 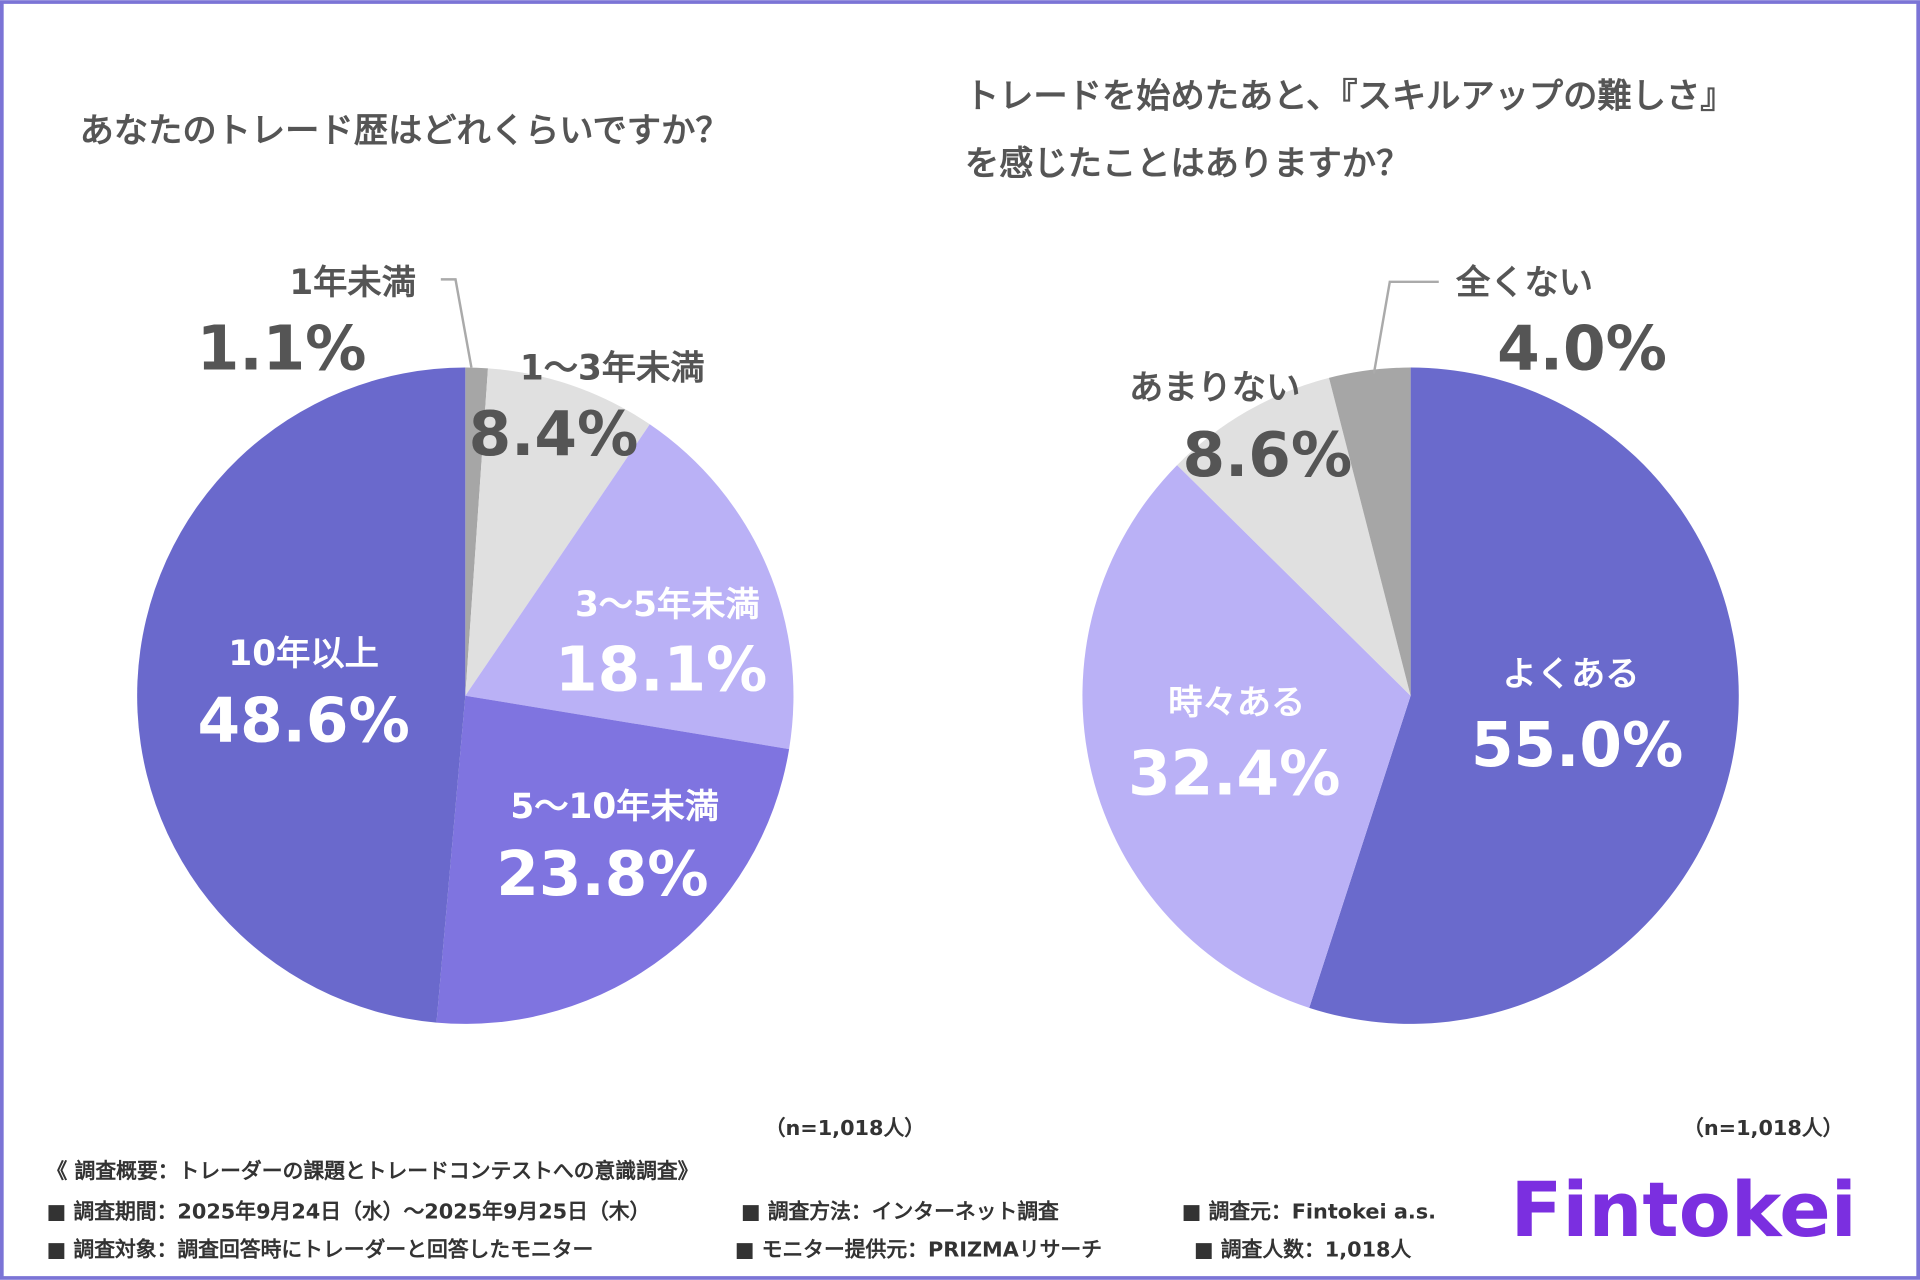 What do you see at coordinates (614, 807) in the screenshot?
I see `category-label: 5〜10年未満` at bounding box center [614, 807].